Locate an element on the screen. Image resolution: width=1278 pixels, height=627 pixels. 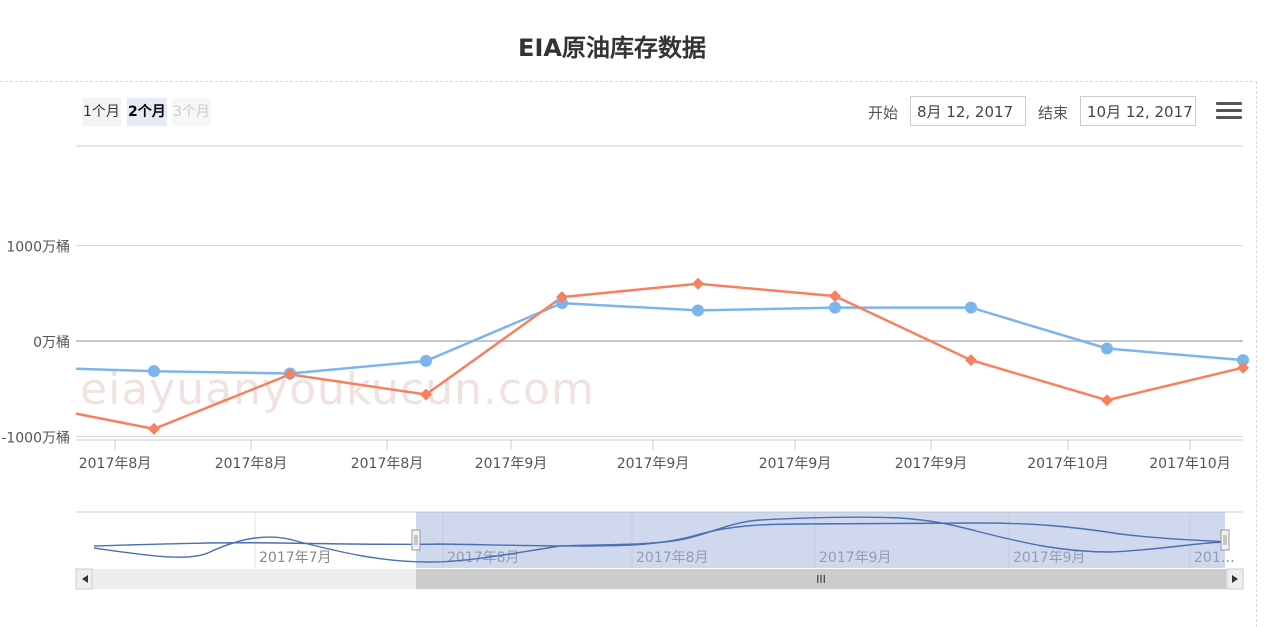
series-line-actual is located at coordinates (659, 338).